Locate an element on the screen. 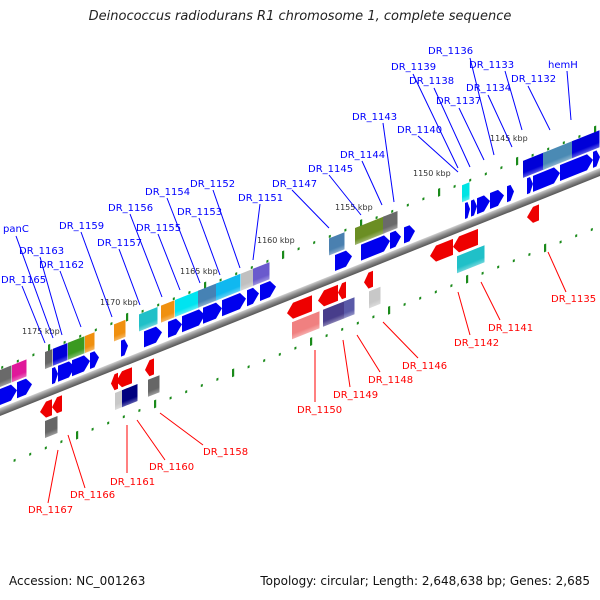  ruler-label: 1160 kbp is located at coordinates (276, 240).